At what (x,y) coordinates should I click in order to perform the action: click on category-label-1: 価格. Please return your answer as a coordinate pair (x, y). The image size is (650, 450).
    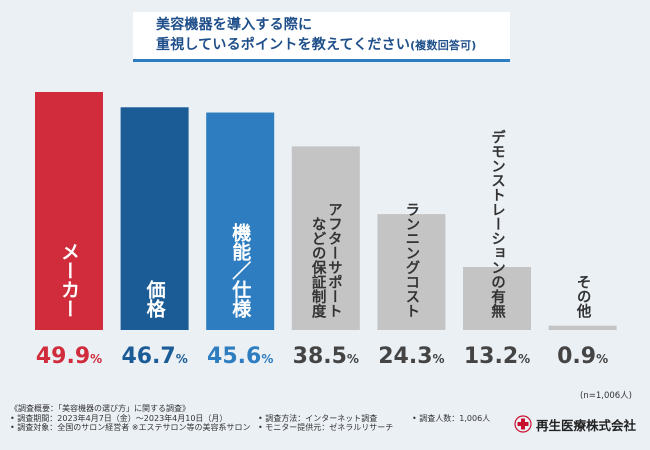
    Looking at the image, I should click on (155, 299).